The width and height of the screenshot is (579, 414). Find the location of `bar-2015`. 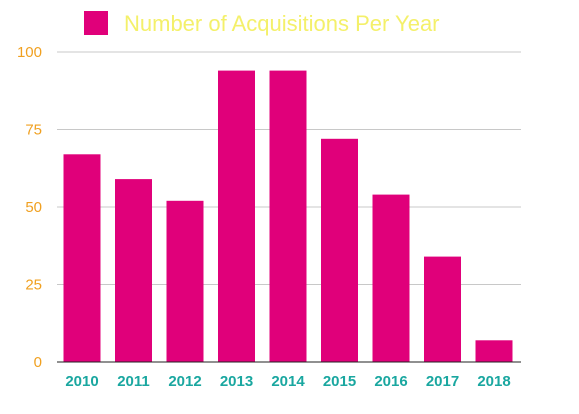

bar-2015 is located at coordinates (339, 250).